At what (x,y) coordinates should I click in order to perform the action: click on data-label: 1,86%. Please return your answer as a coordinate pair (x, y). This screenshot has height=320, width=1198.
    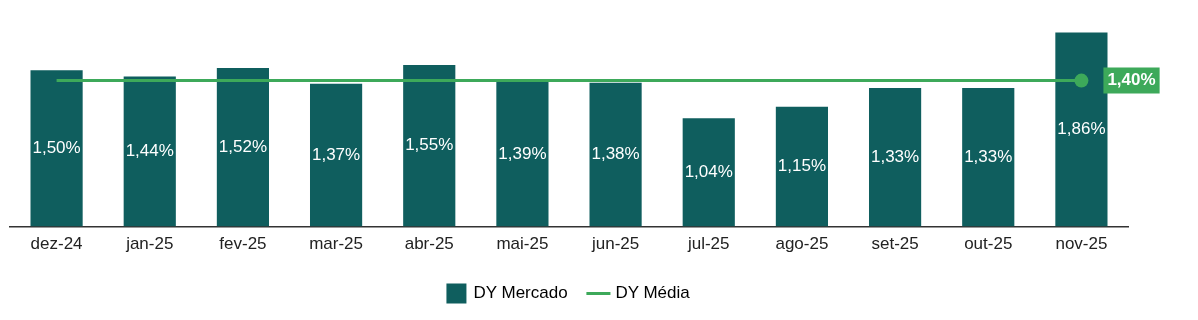
    Looking at the image, I should click on (1081, 129).